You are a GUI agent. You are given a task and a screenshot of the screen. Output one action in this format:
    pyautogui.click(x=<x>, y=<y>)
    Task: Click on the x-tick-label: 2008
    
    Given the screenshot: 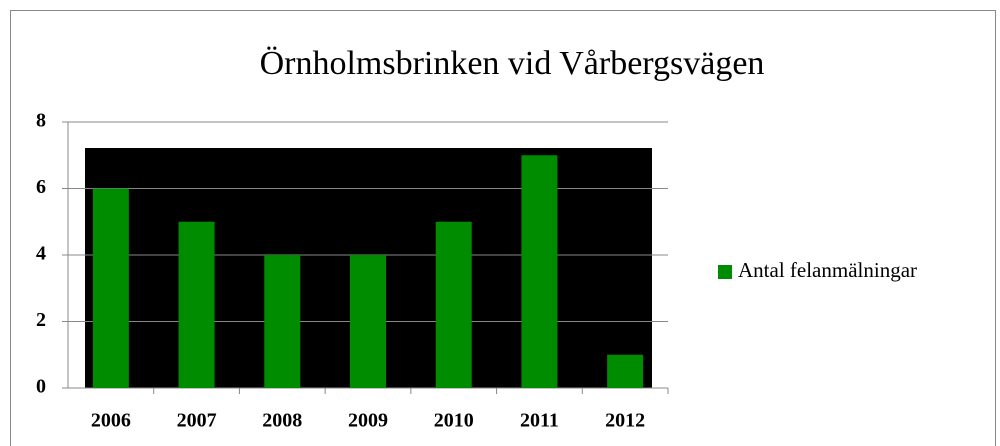 What is the action you would take?
    pyautogui.click(x=282, y=421)
    